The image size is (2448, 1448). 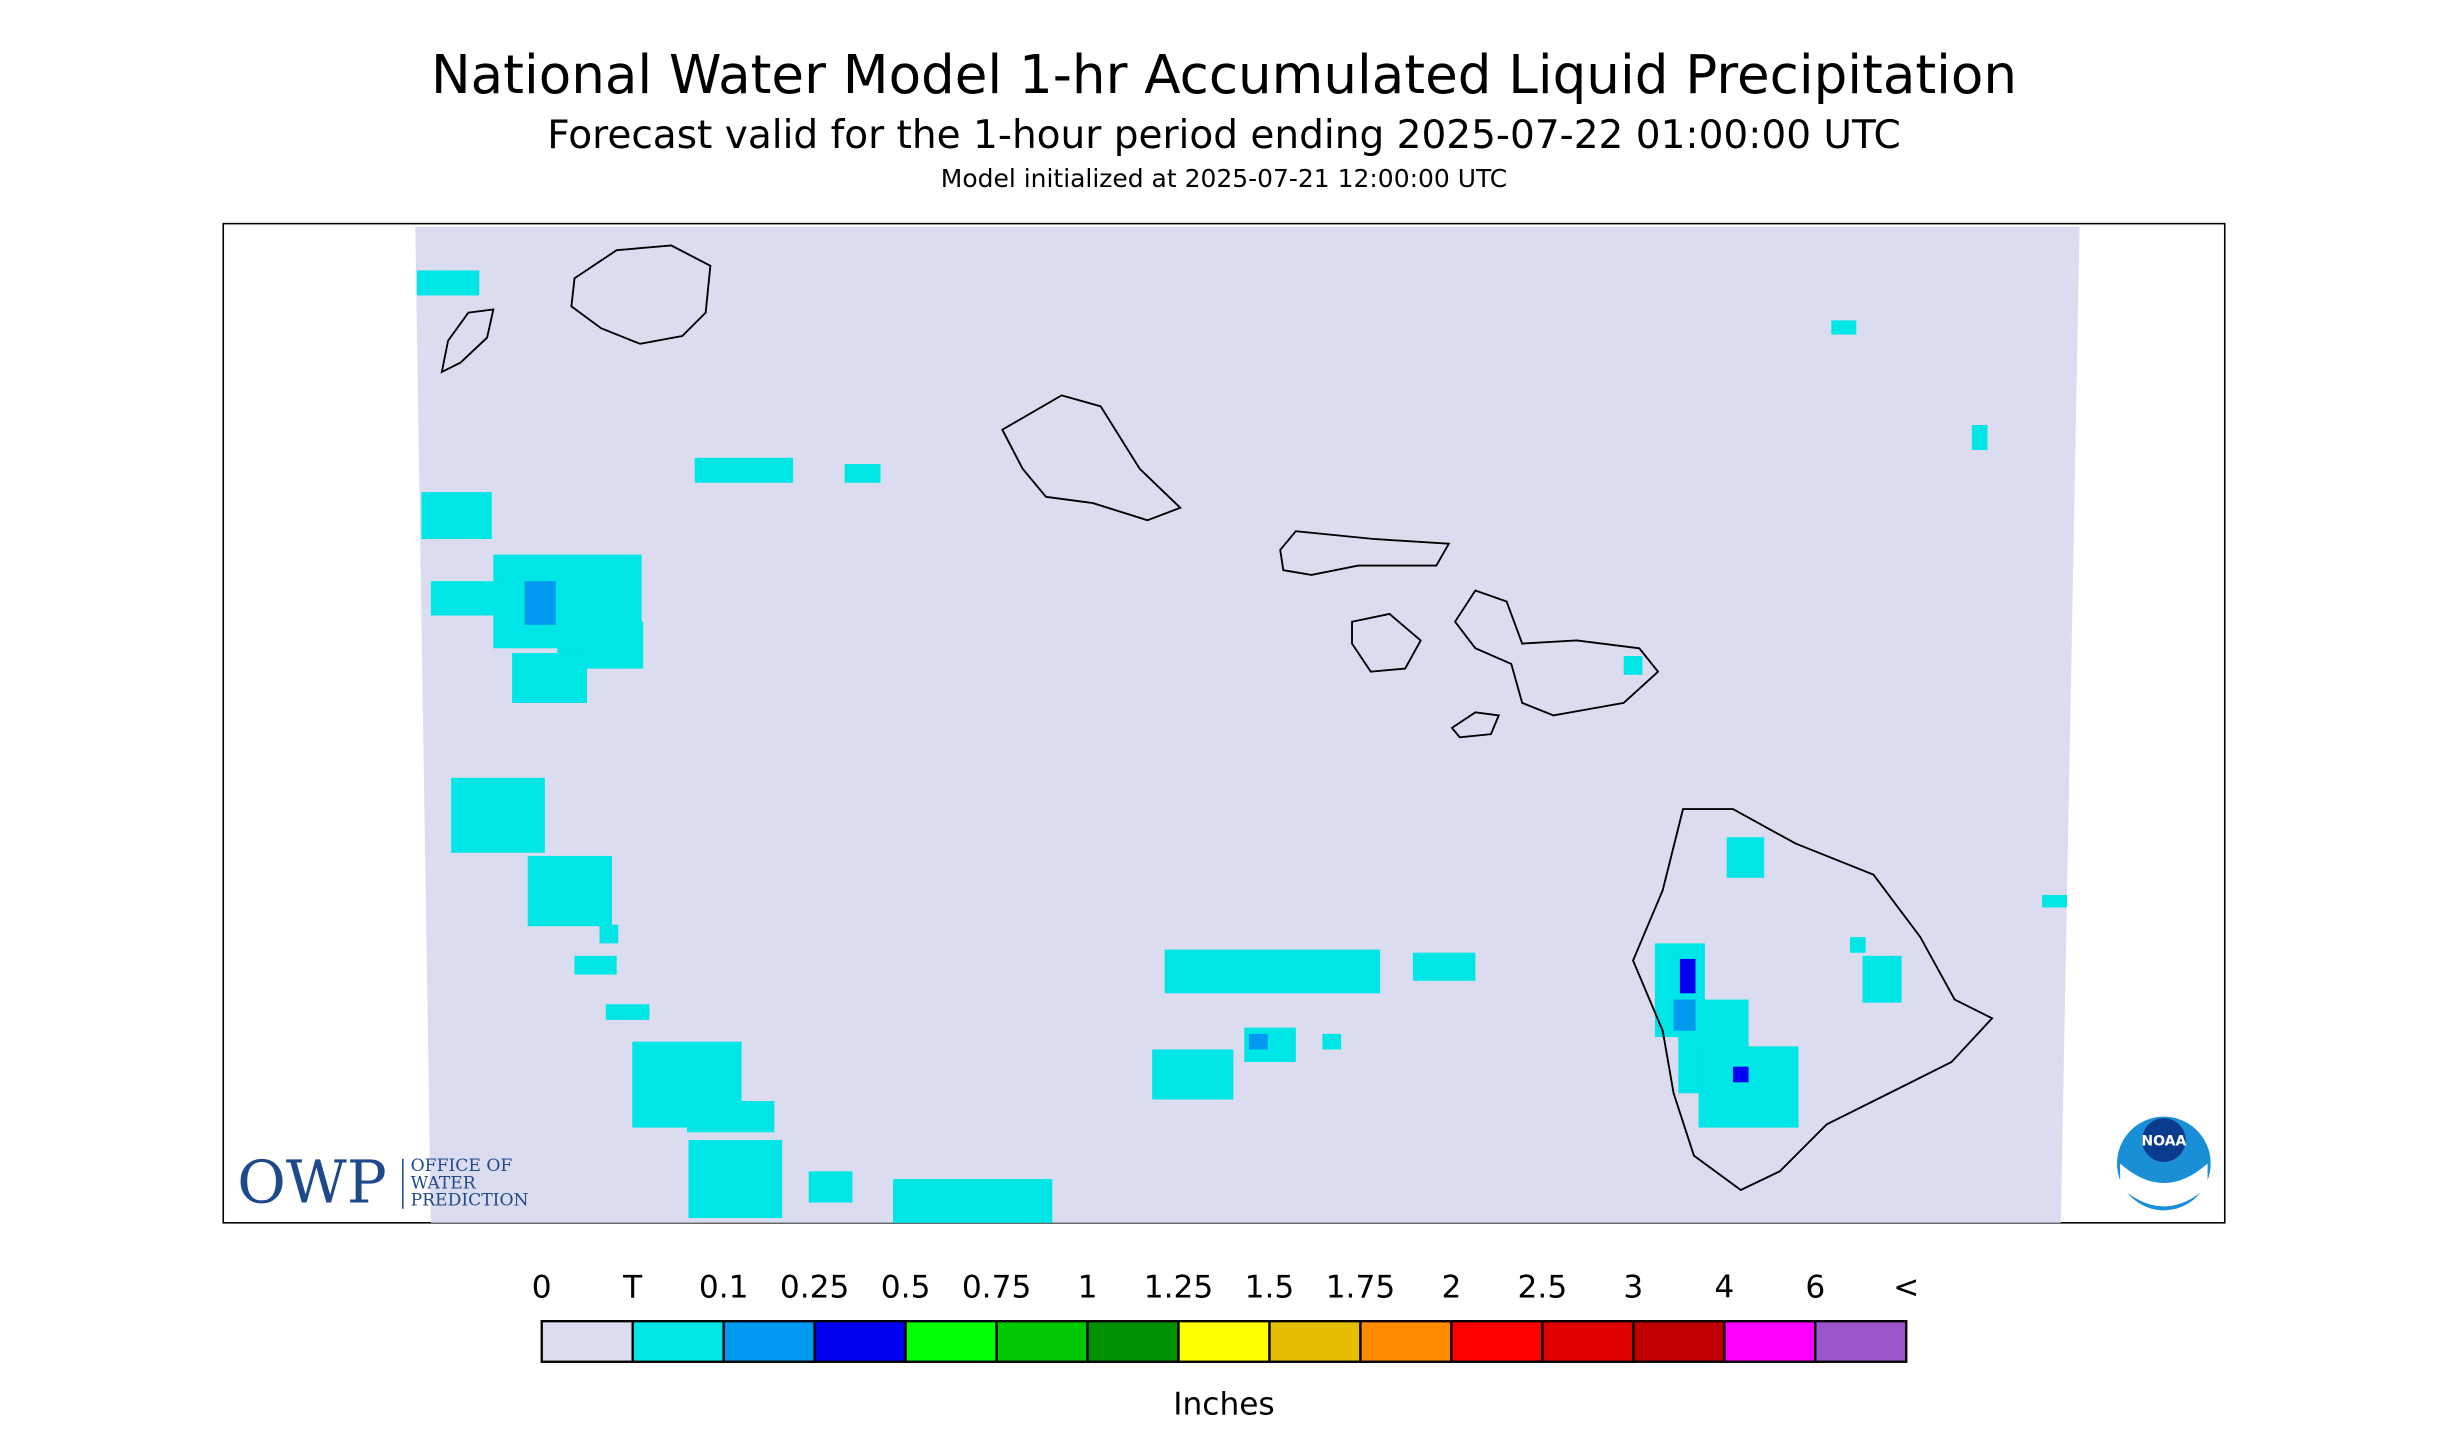 I want to click on noaa-text: NOAA, so click(x=2163, y=1142).